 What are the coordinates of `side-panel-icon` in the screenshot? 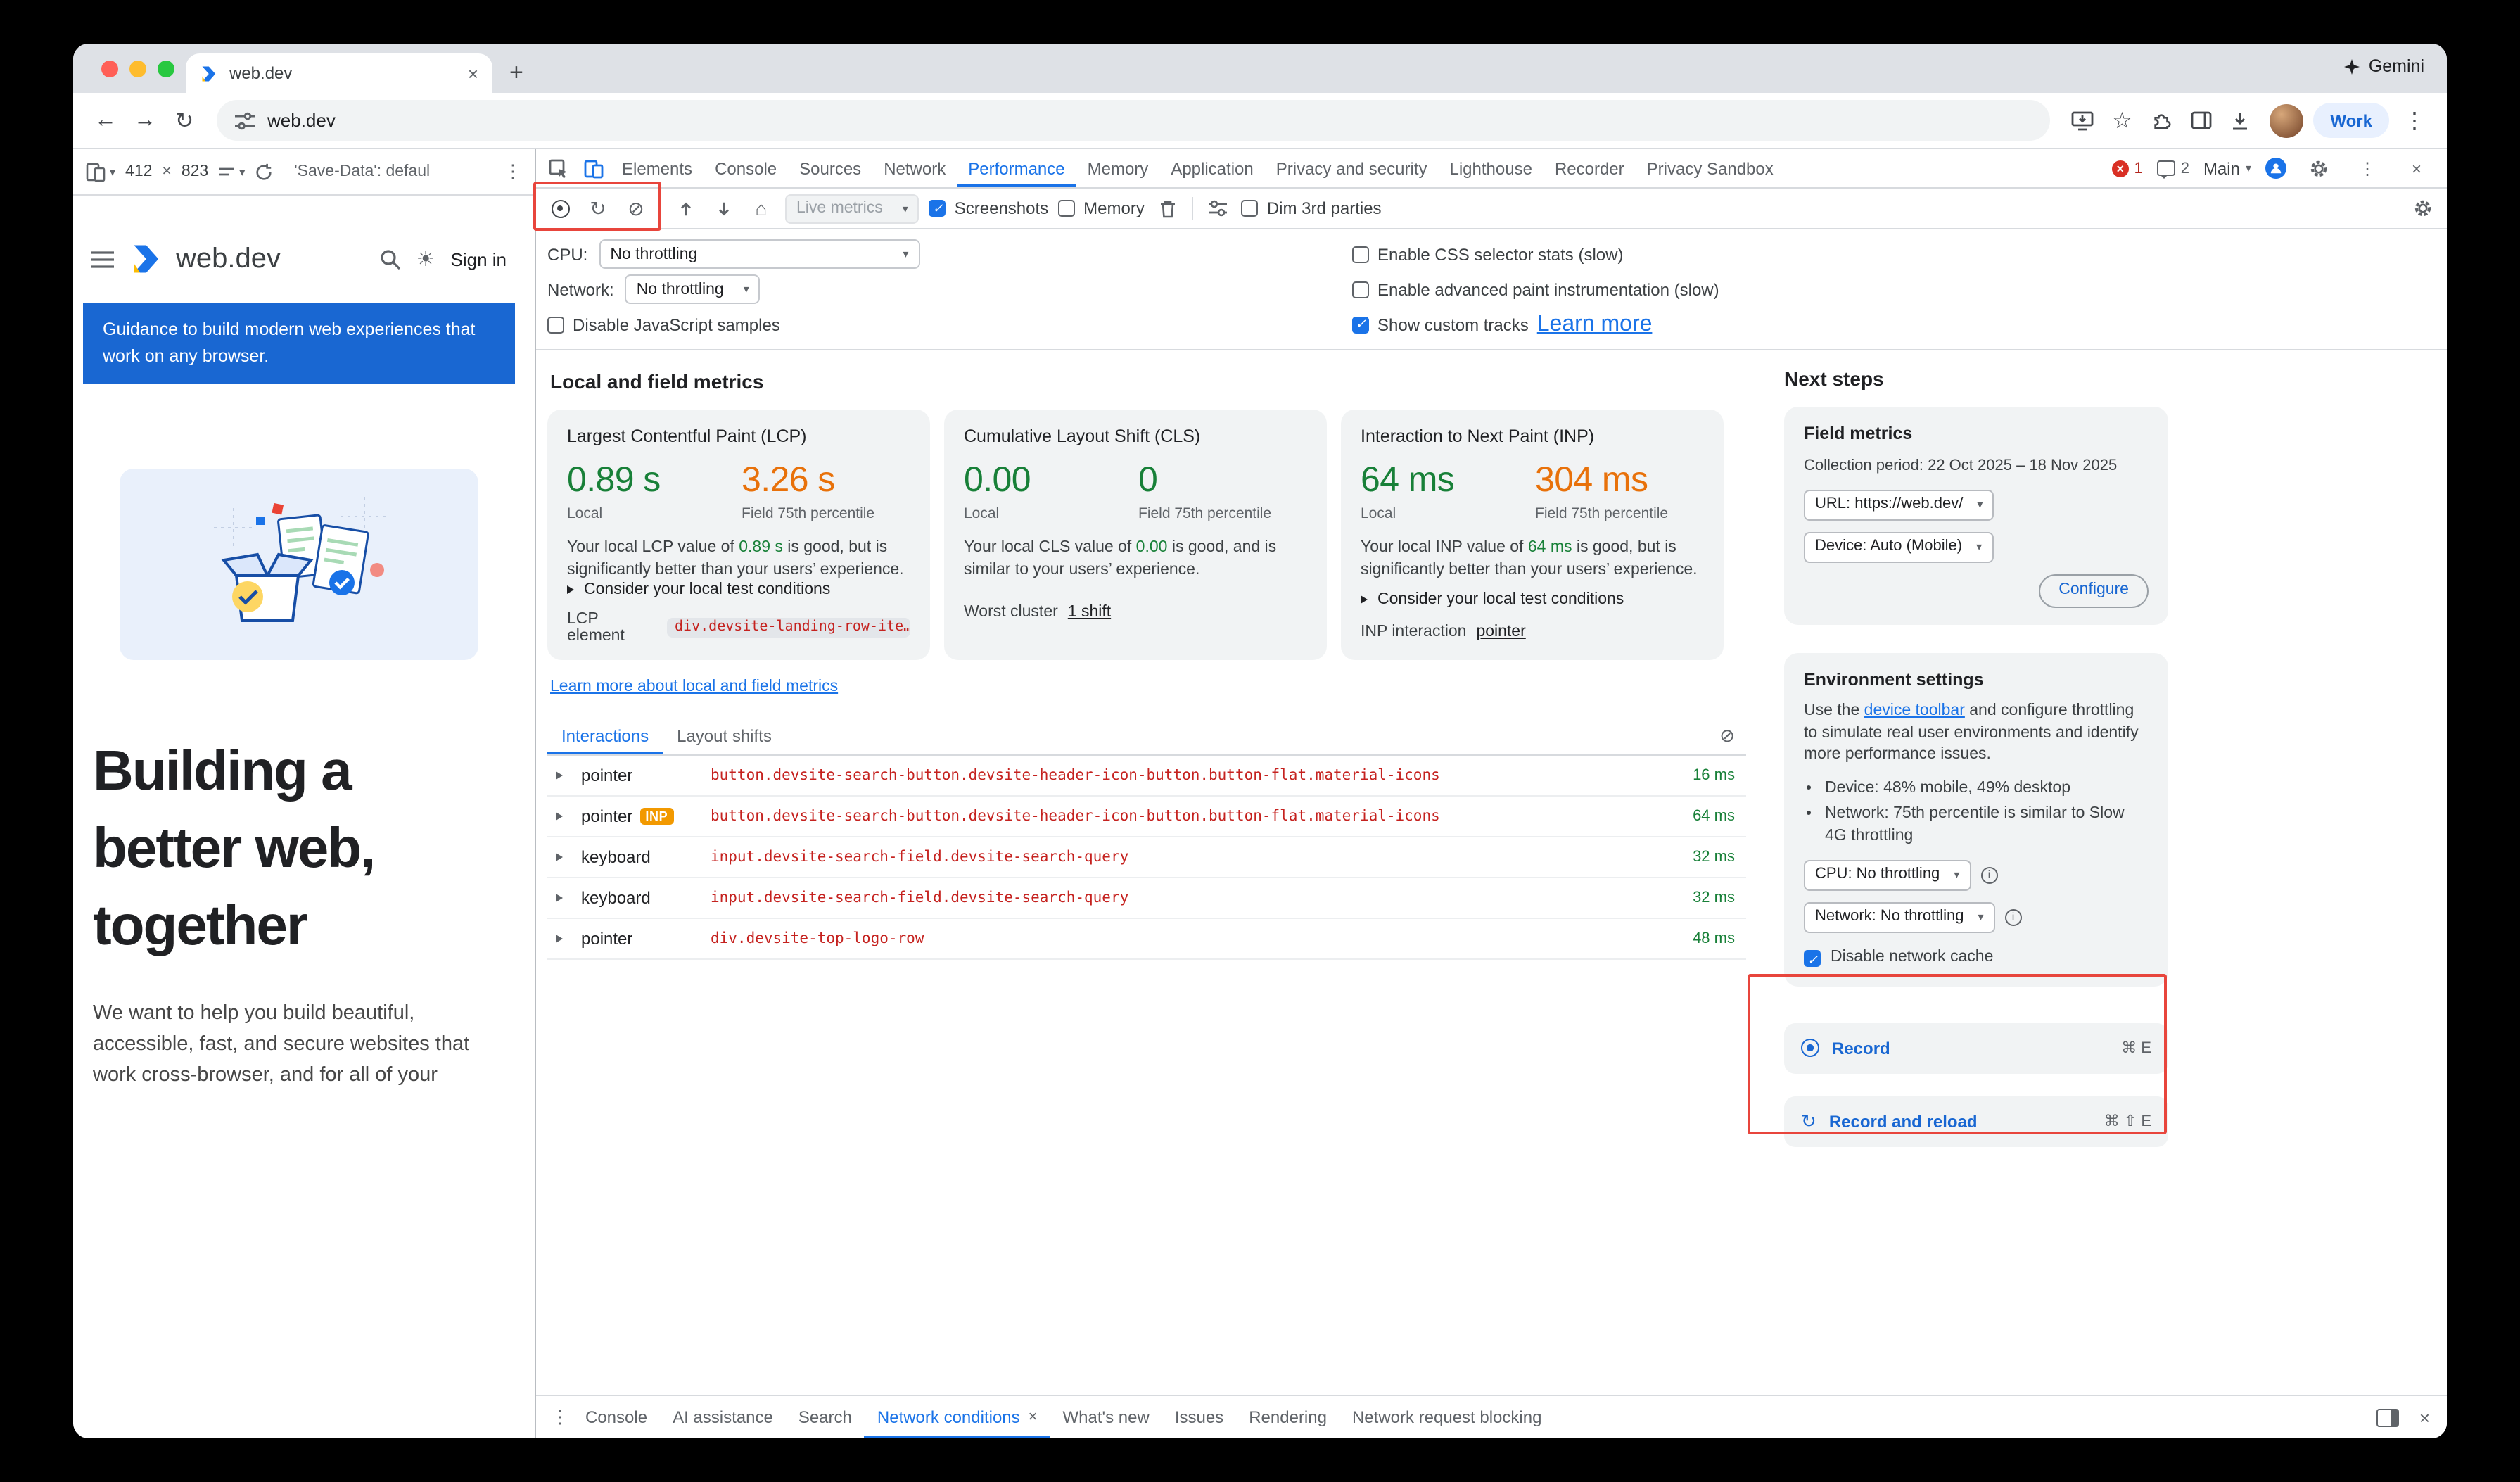 It's located at (2201, 120).